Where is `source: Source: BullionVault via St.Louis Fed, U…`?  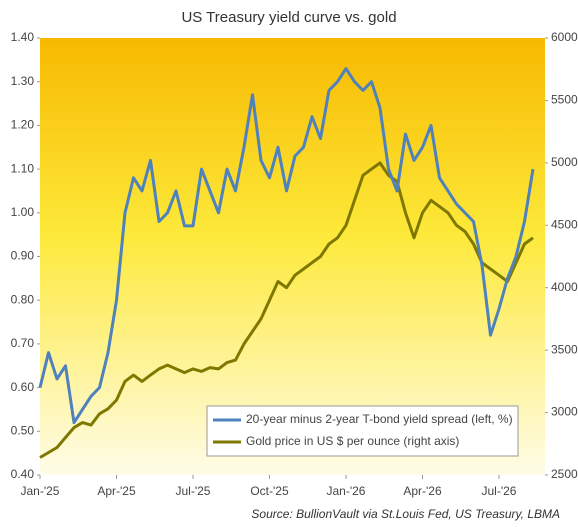 source: Source: BullionVault via St.Louis Fed, U… is located at coordinates (405, 514).